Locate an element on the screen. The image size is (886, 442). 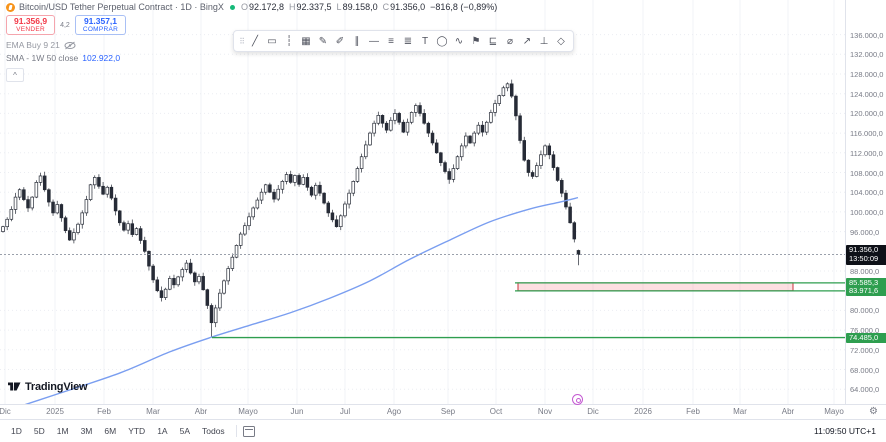
timeframe-button-5d: 5D is located at coordinates (39, 431).